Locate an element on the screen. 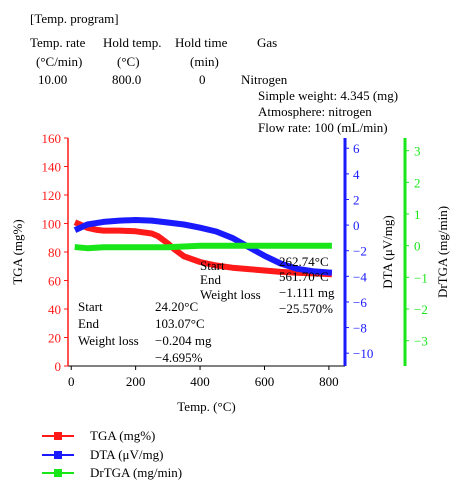 This screenshot has width=467, height=500. tga-tick-label: 140 is located at coordinates (52, 167).